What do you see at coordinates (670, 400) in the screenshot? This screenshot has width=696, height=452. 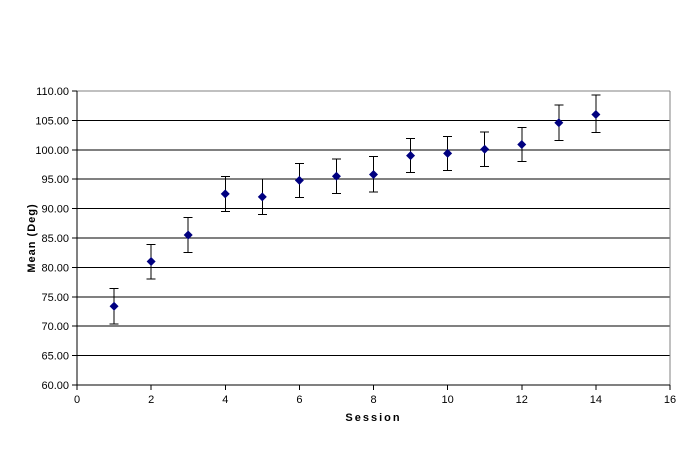 I see `x-tick-label: 16` at bounding box center [670, 400].